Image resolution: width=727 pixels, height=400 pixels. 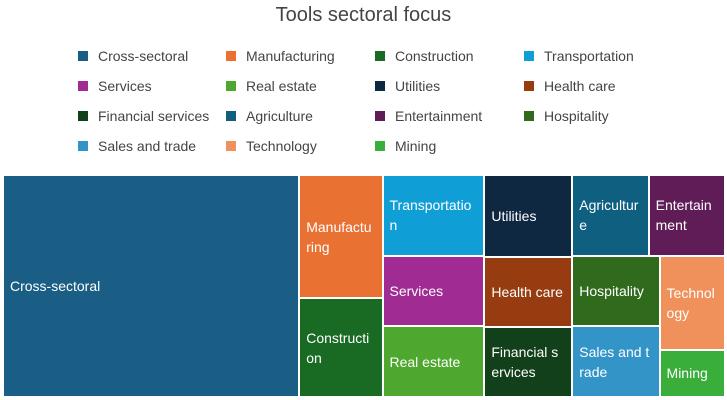 I want to click on legend-item: Technology, so click(x=271, y=146).